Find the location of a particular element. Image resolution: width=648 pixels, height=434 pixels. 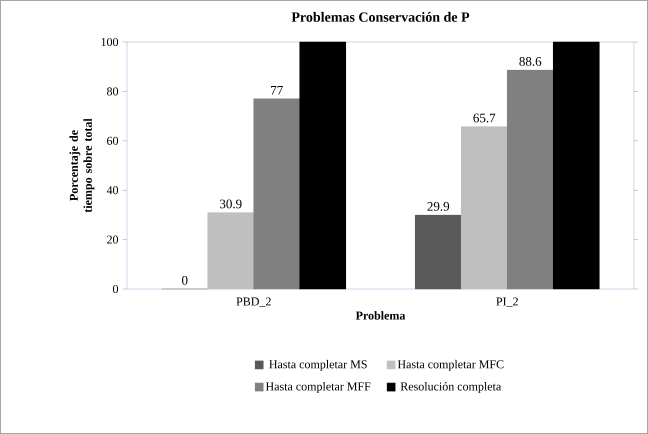

x-tick-label: PBD_2 is located at coordinates (253, 302).